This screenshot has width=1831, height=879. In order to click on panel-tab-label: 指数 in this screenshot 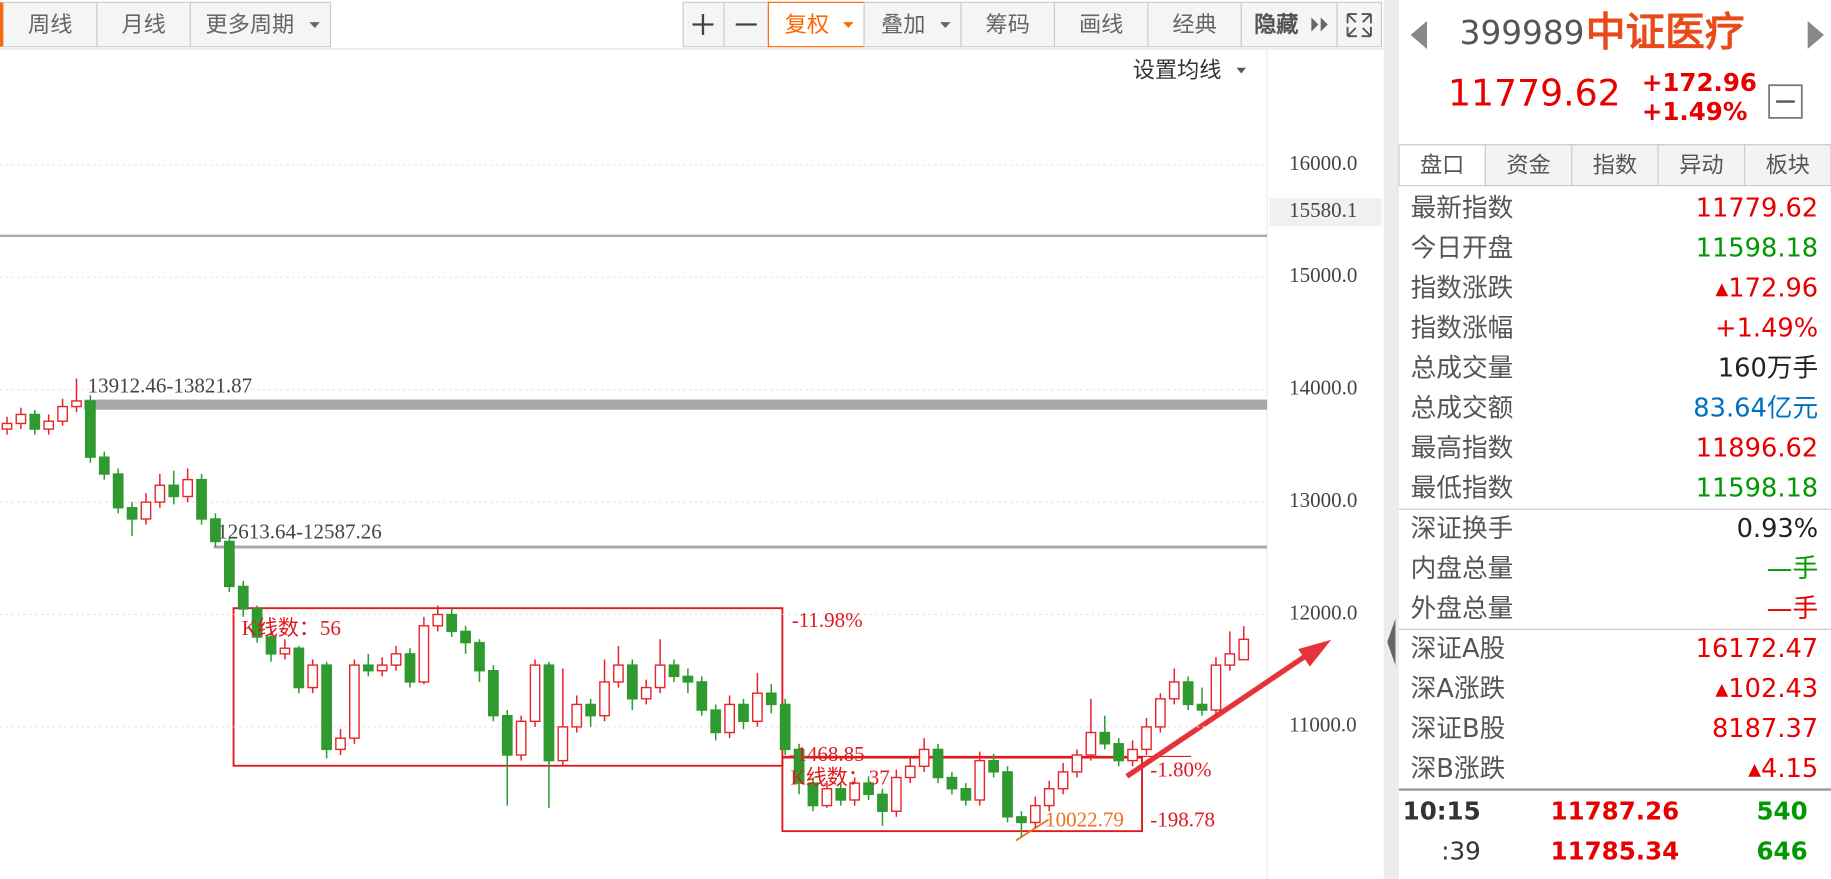, I will do `click(1615, 165)`.